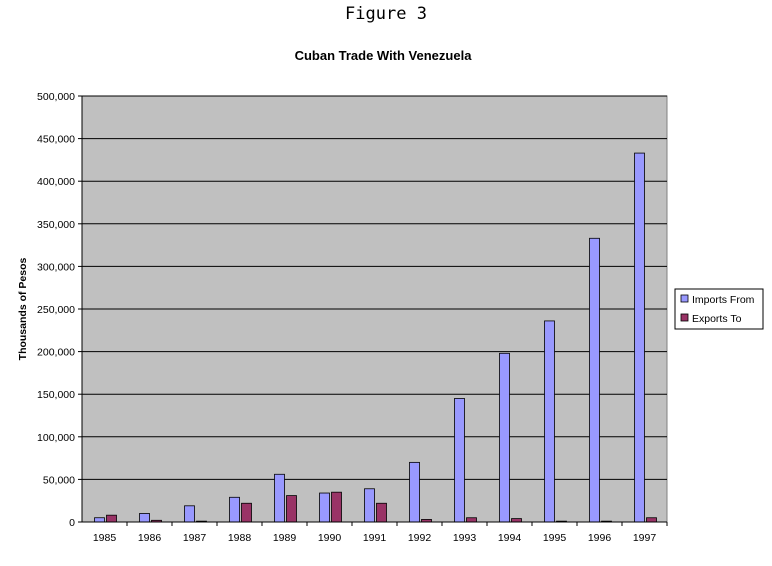  Describe the element at coordinates (234, 509) in the screenshot. I see `bar-imports-1988` at that location.